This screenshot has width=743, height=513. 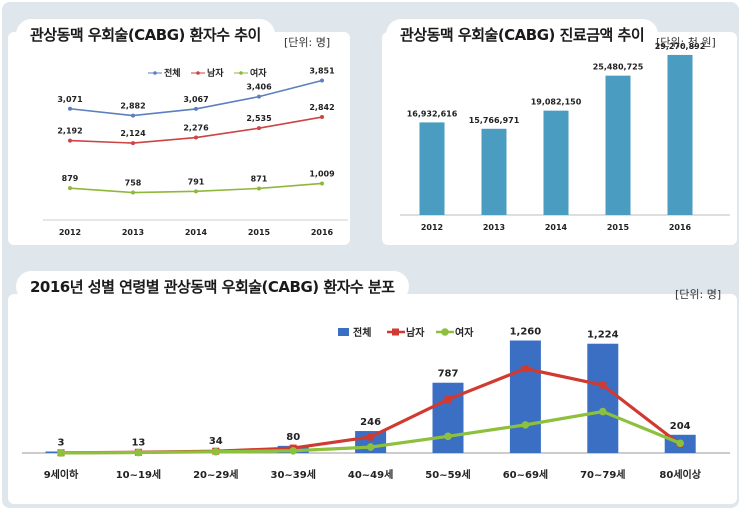 I want to click on patients-title: 관상동맥 우회술(CABG) 환자수 추이, so click(x=145, y=34).